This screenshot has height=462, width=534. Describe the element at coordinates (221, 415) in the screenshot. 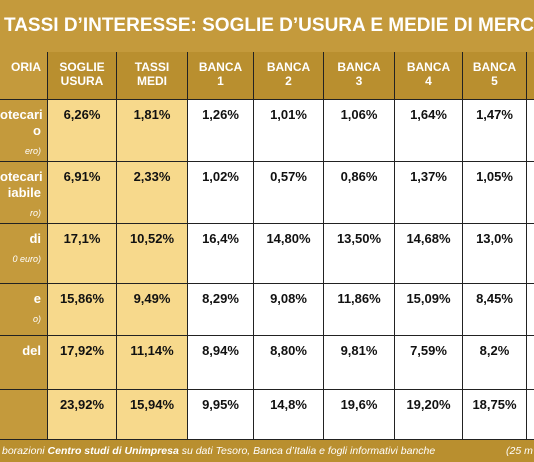

I see `value-cell: 9,95%` at that location.